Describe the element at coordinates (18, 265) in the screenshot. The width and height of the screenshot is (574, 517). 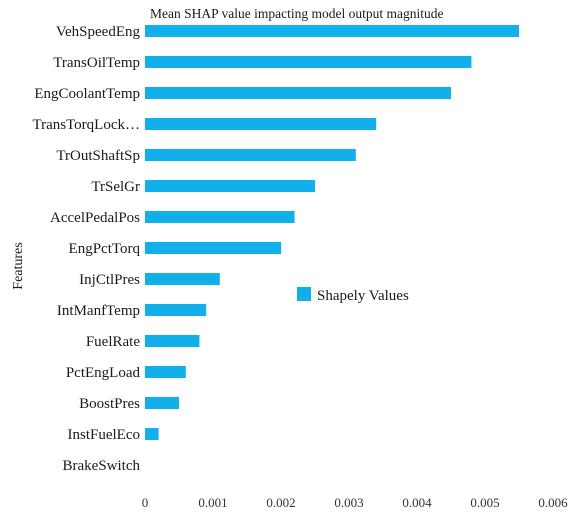
I see `y-axis-title: Features` at that location.